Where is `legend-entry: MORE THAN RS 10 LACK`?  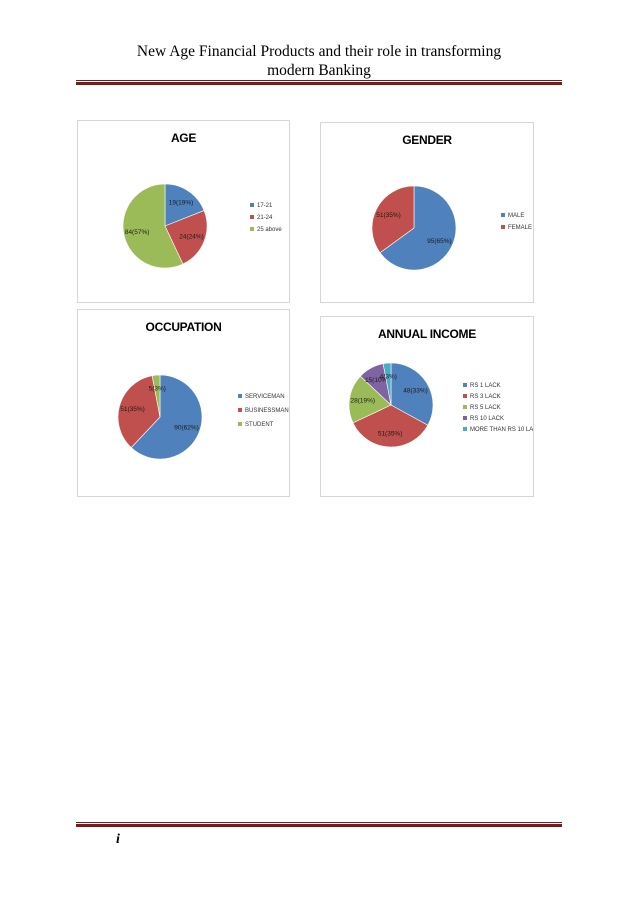 legend-entry: MORE THAN RS 10 LACK is located at coordinates (501, 430).